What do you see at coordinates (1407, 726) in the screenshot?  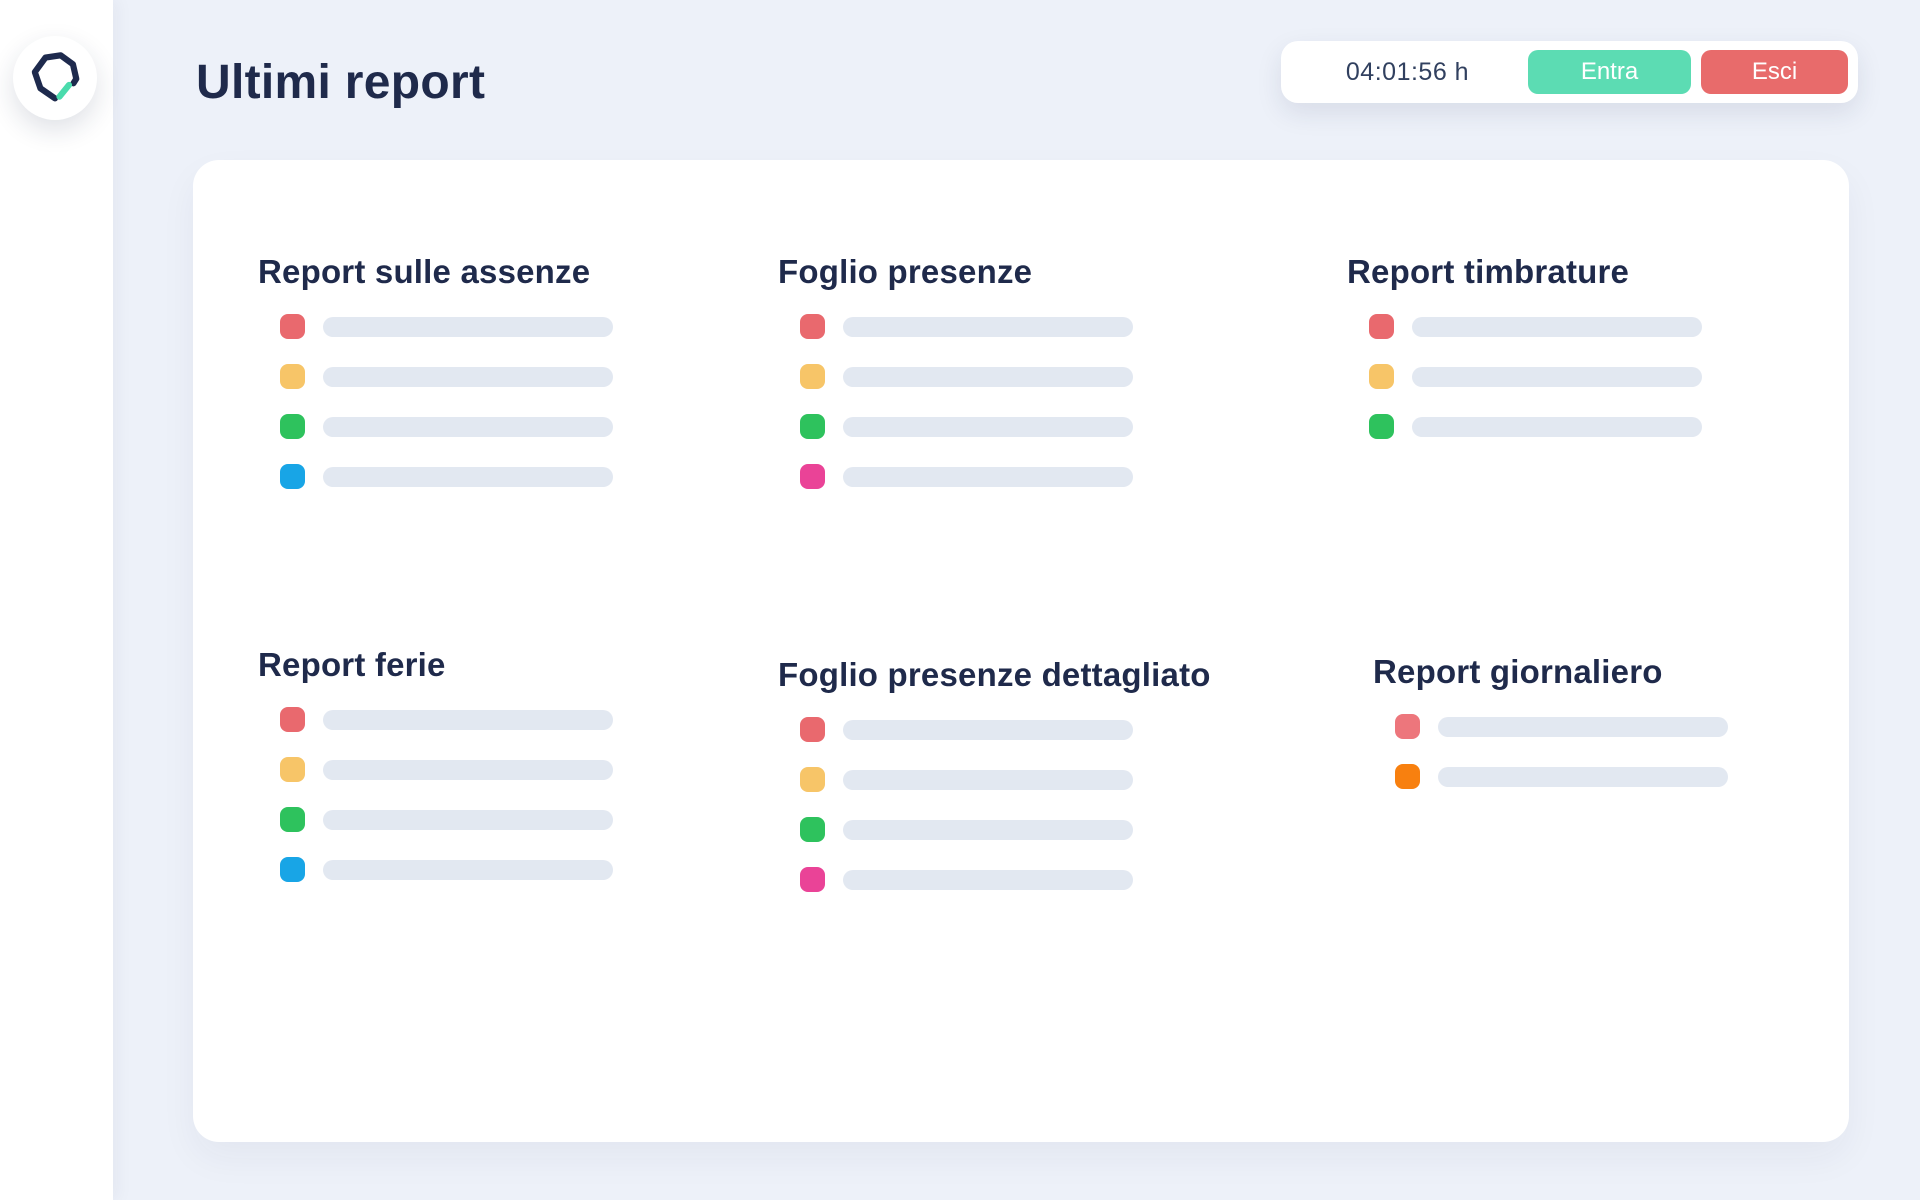 I see `salmon-legend-dot` at bounding box center [1407, 726].